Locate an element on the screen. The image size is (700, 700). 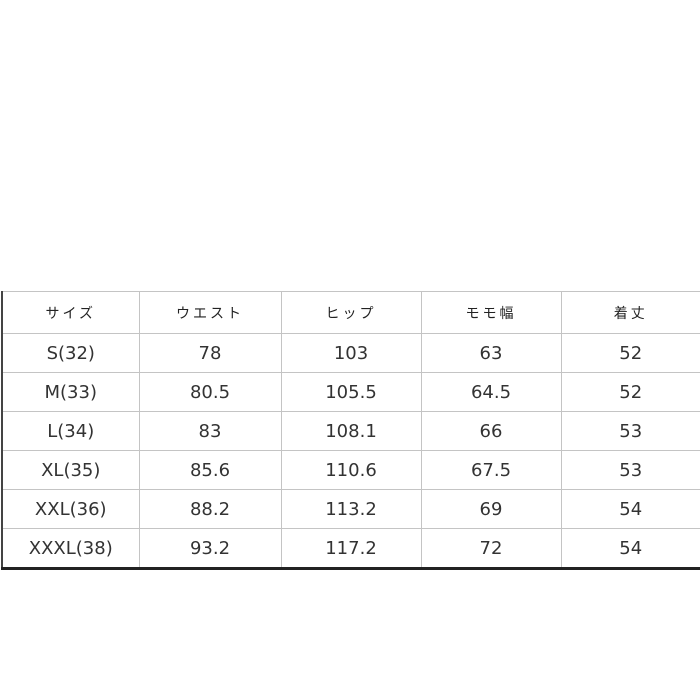
table-cell: 88.2 is located at coordinates (210, 509).